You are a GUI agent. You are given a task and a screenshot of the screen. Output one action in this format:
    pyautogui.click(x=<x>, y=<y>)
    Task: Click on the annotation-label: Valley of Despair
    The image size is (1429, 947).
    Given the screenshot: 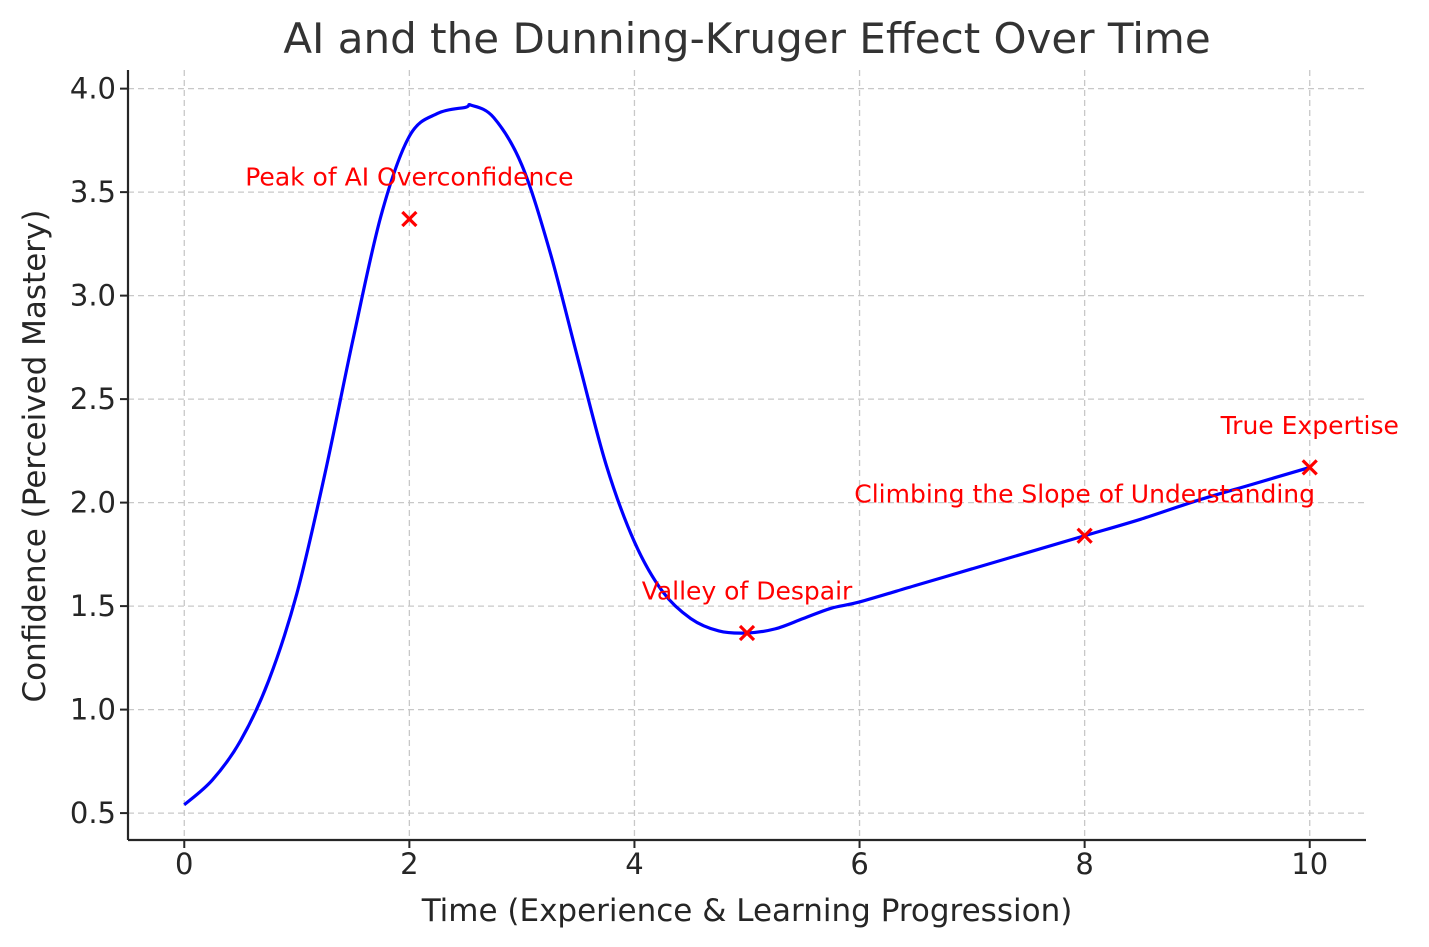 What is the action you would take?
    pyautogui.click(x=747, y=591)
    